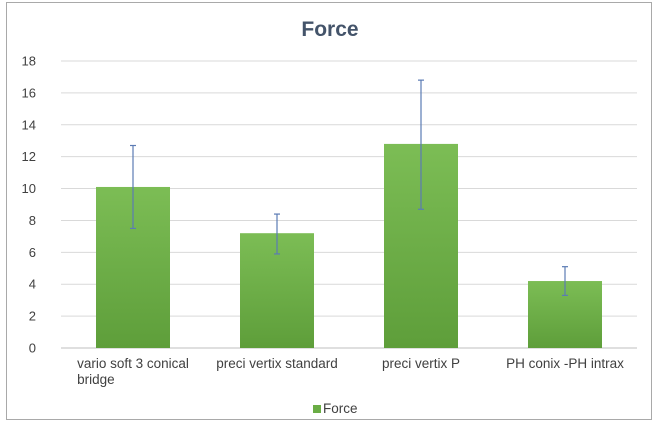 This screenshot has height=425, width=660. I want to click on legend-swatch, so click(317, 409).